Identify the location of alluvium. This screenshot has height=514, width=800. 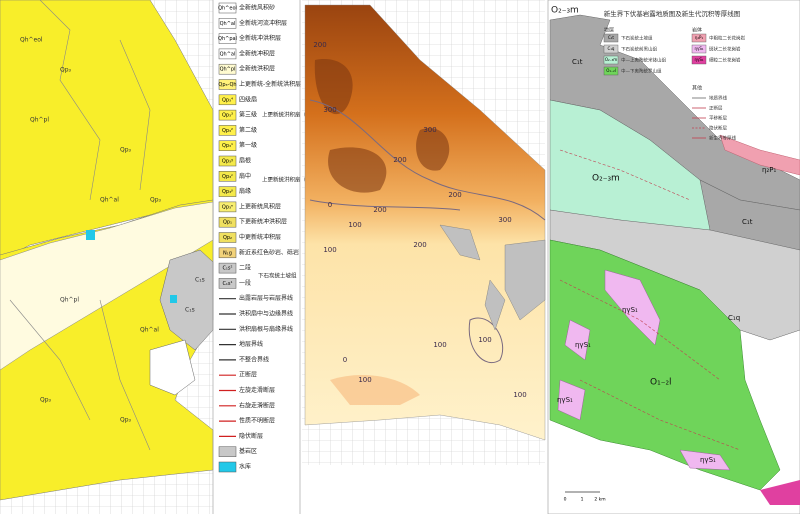
(172, 367).